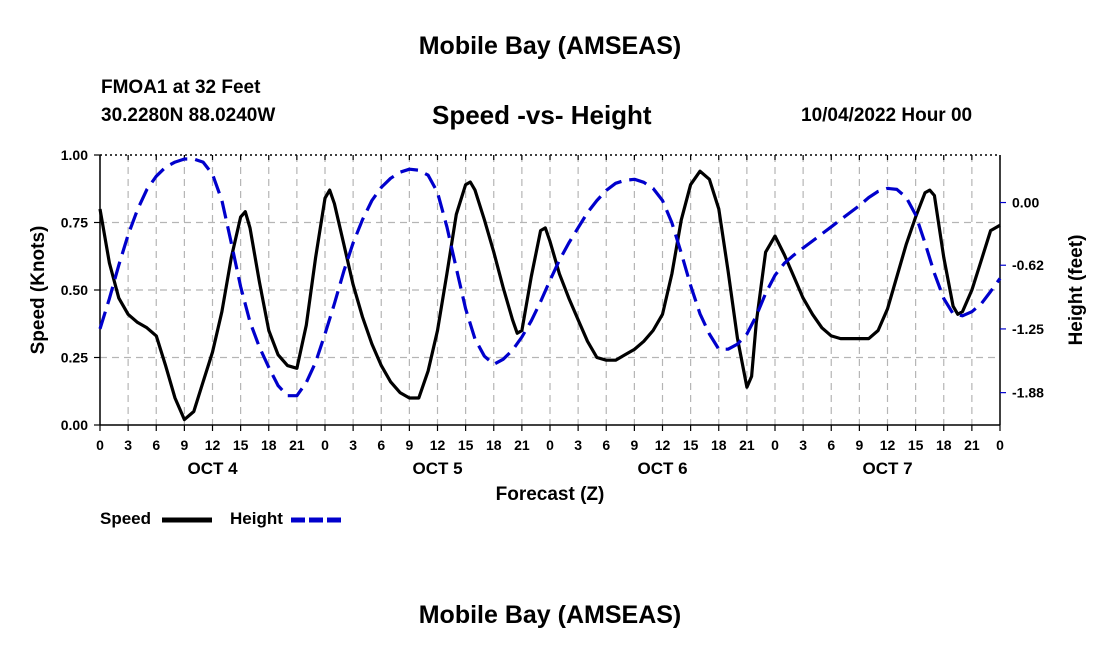  I want to click on date-label: OCT 5, so click(437, 468).